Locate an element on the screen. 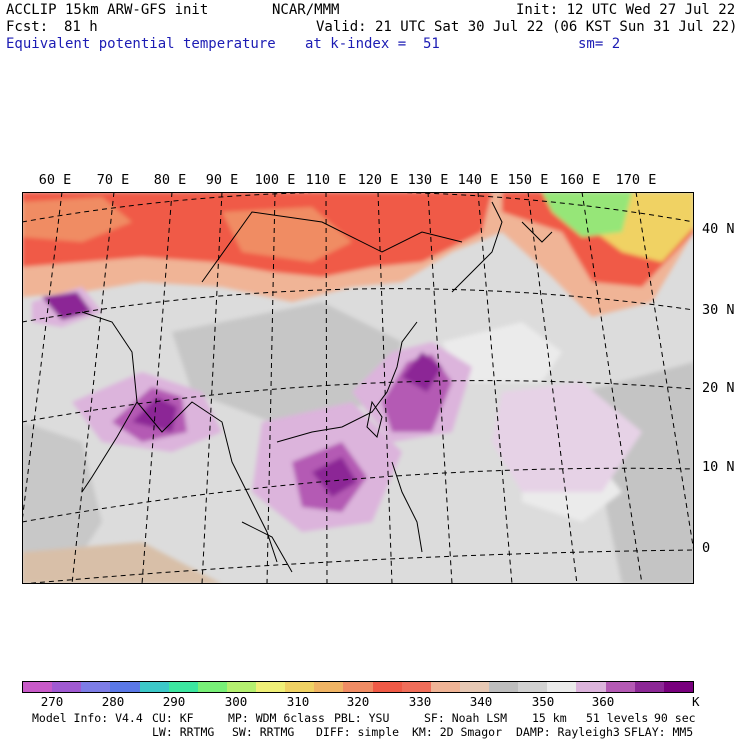 Image resolution: width=740 pixels, height=740 pixels. shortwave-scheme: SW: RRTMG is located at coordinates (263, 732).